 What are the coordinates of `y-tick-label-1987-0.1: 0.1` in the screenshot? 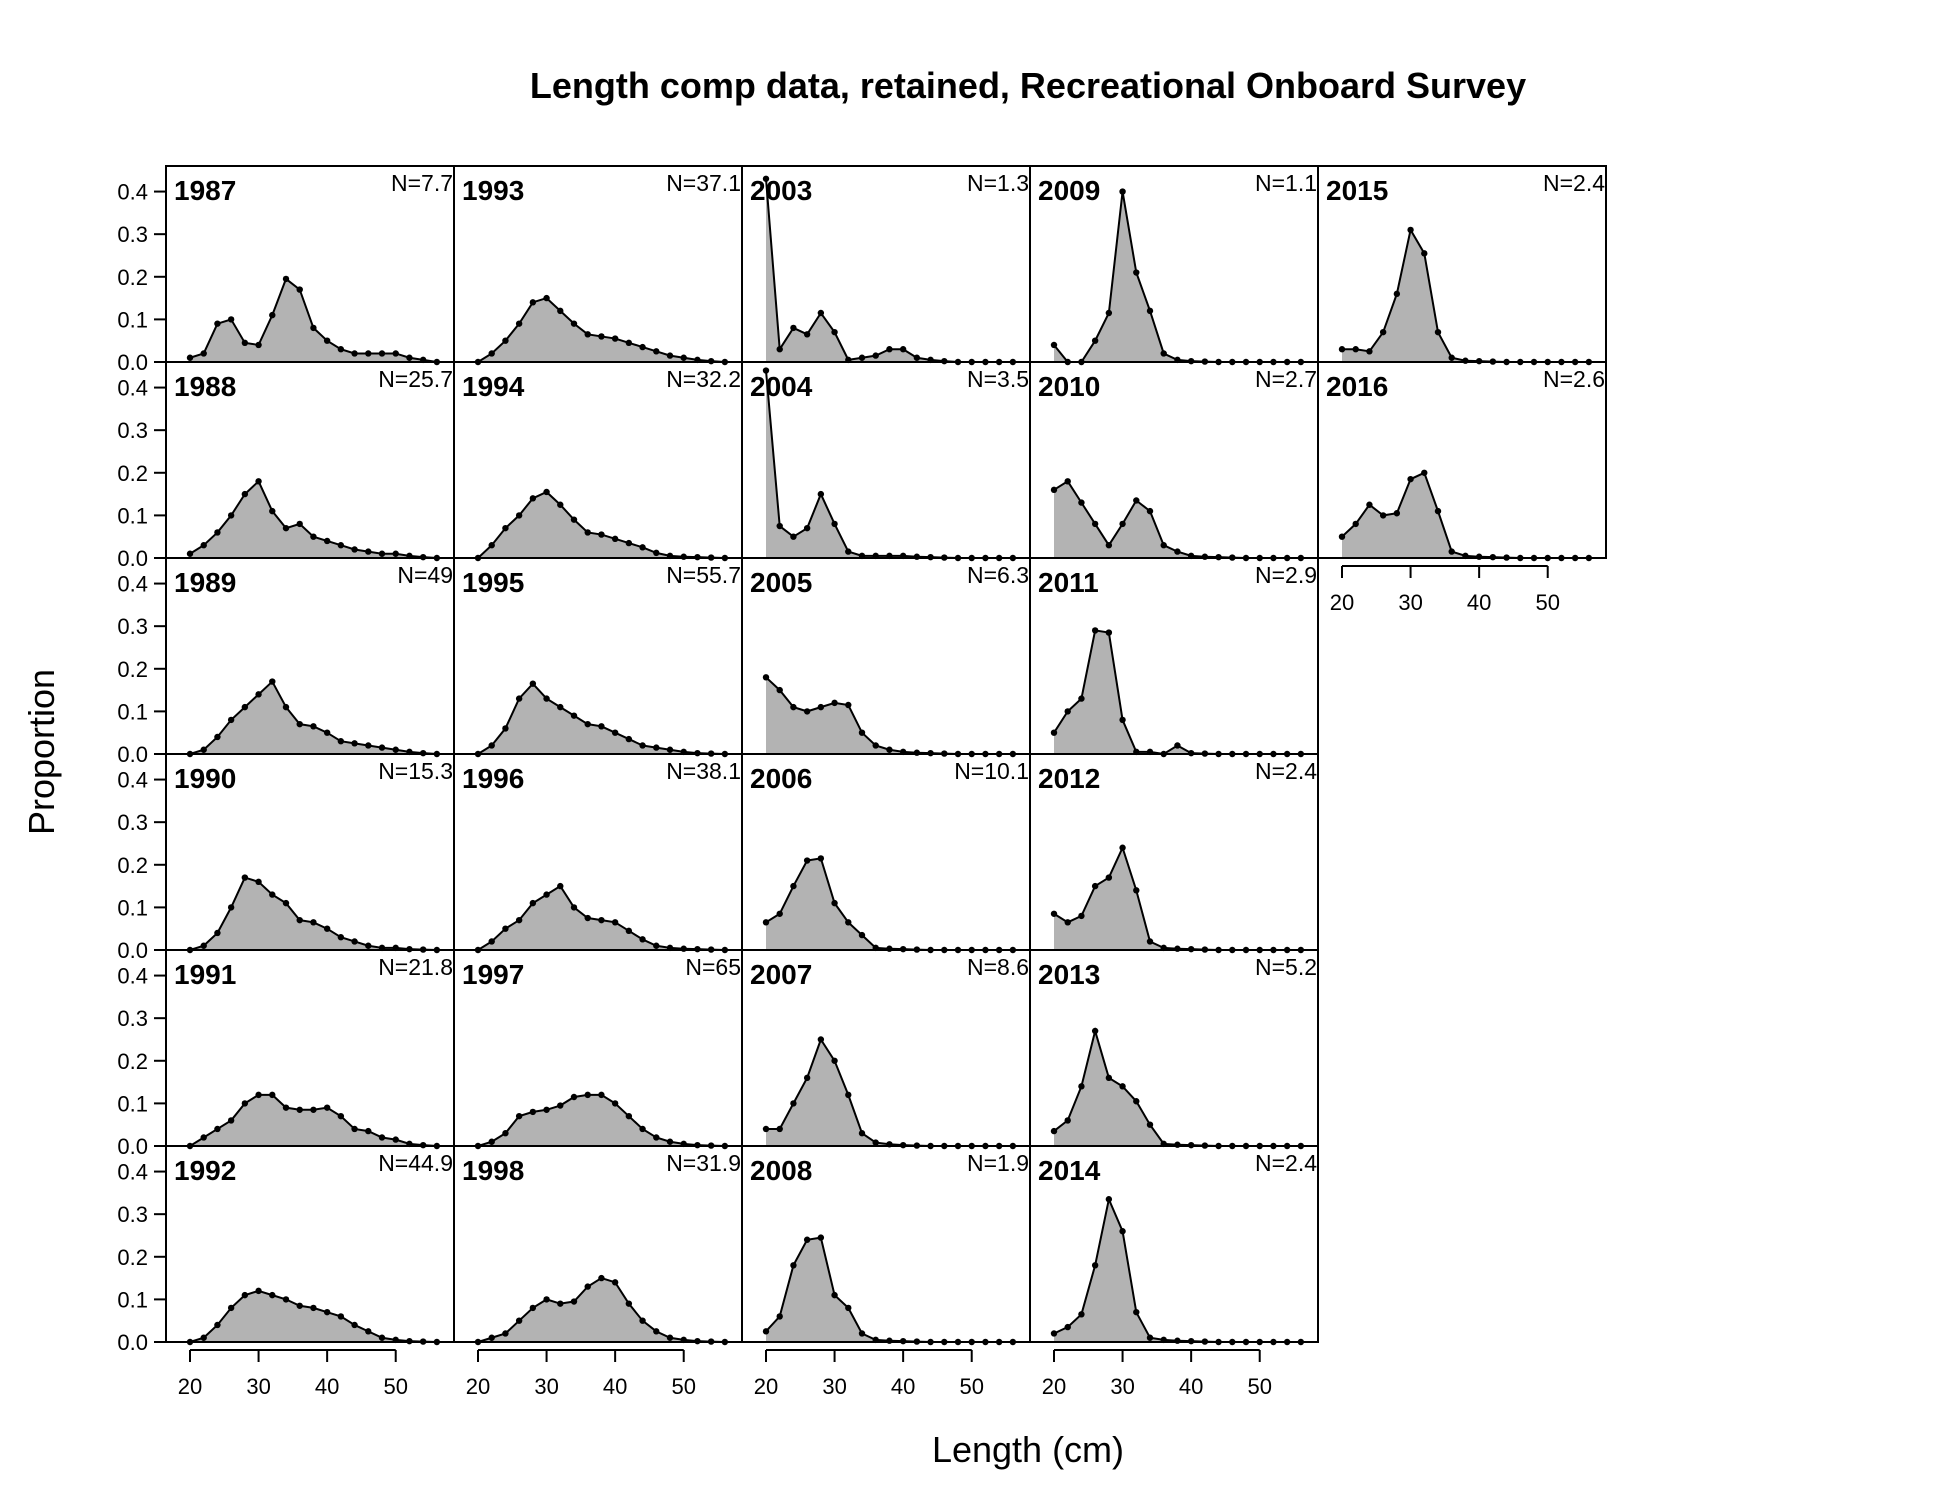 It's located at (132, 319).